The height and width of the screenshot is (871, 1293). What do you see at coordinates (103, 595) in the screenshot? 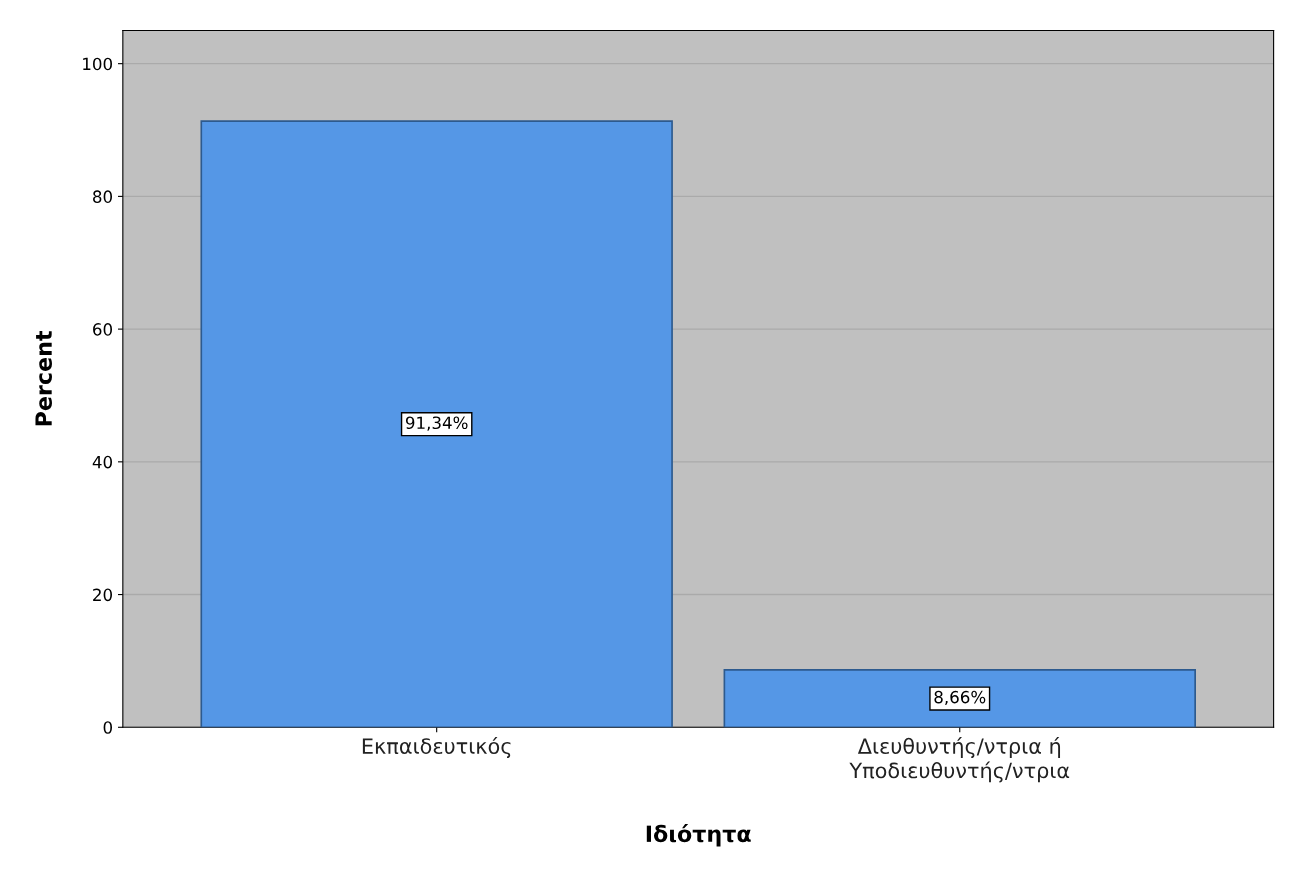
I see `y-tick-label: 20` at bounding box center [103, 595].